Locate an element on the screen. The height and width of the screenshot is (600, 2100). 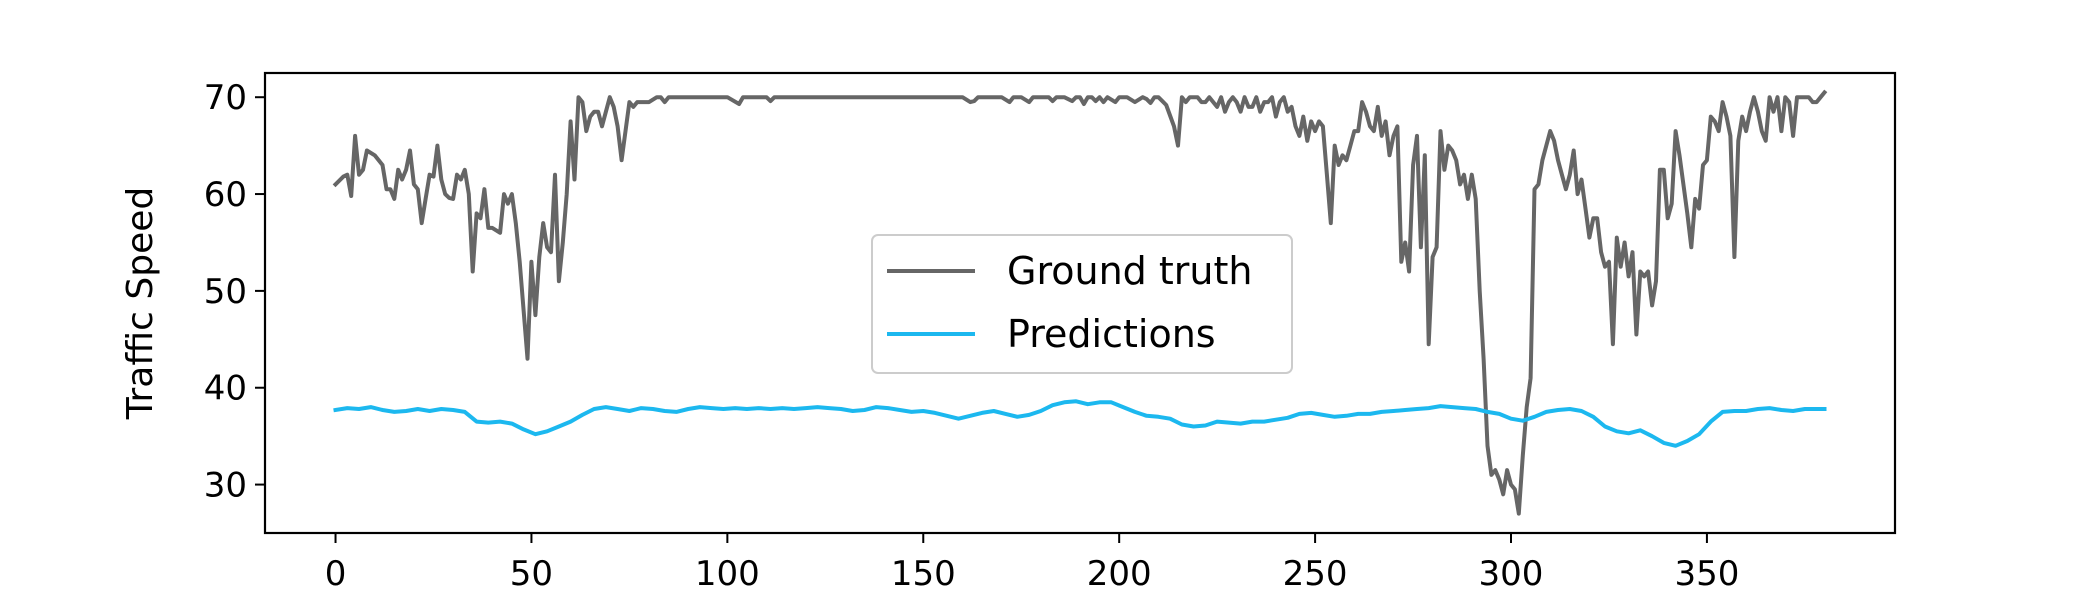
legend: Ground truth Predictions is located at coordinates (1082, 304).